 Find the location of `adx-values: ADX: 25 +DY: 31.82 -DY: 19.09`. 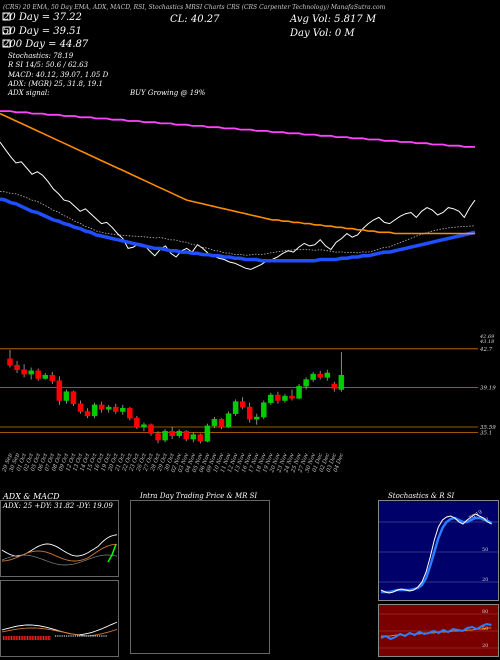

adx-values: ADX: 25 +DY: 31.82 -DY: 19.09 is located at coordinates (57, 506).